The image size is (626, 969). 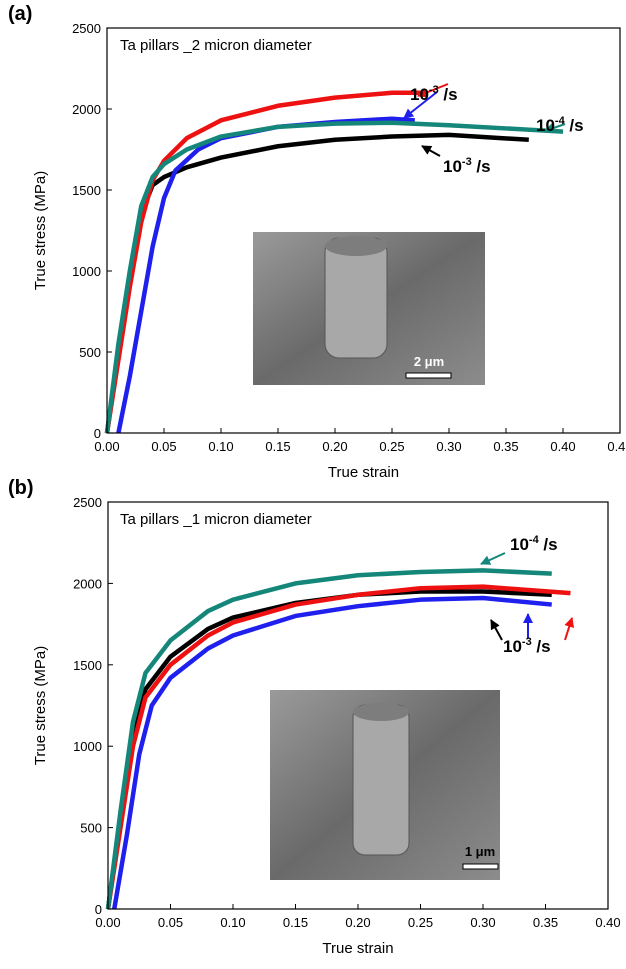 What do you see at coordinates (20, 14) in the screenshot?
I see `panel-label: (a)` at bounding box center [20, 14].